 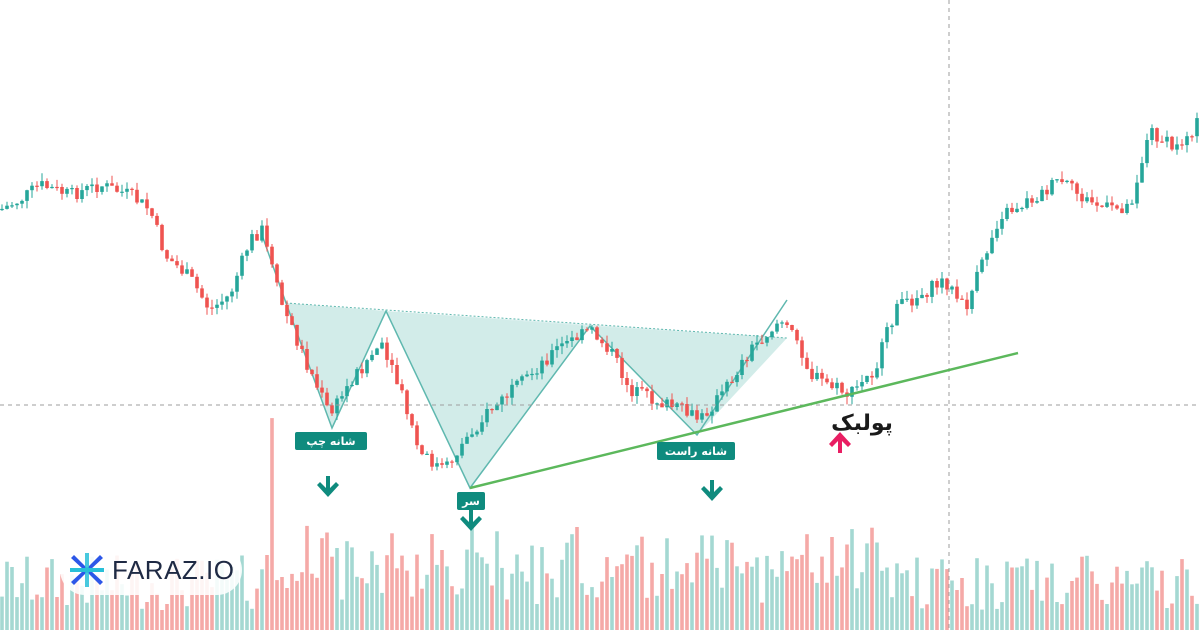 I want to click on head-label: سر, so click(x=471, y=501).